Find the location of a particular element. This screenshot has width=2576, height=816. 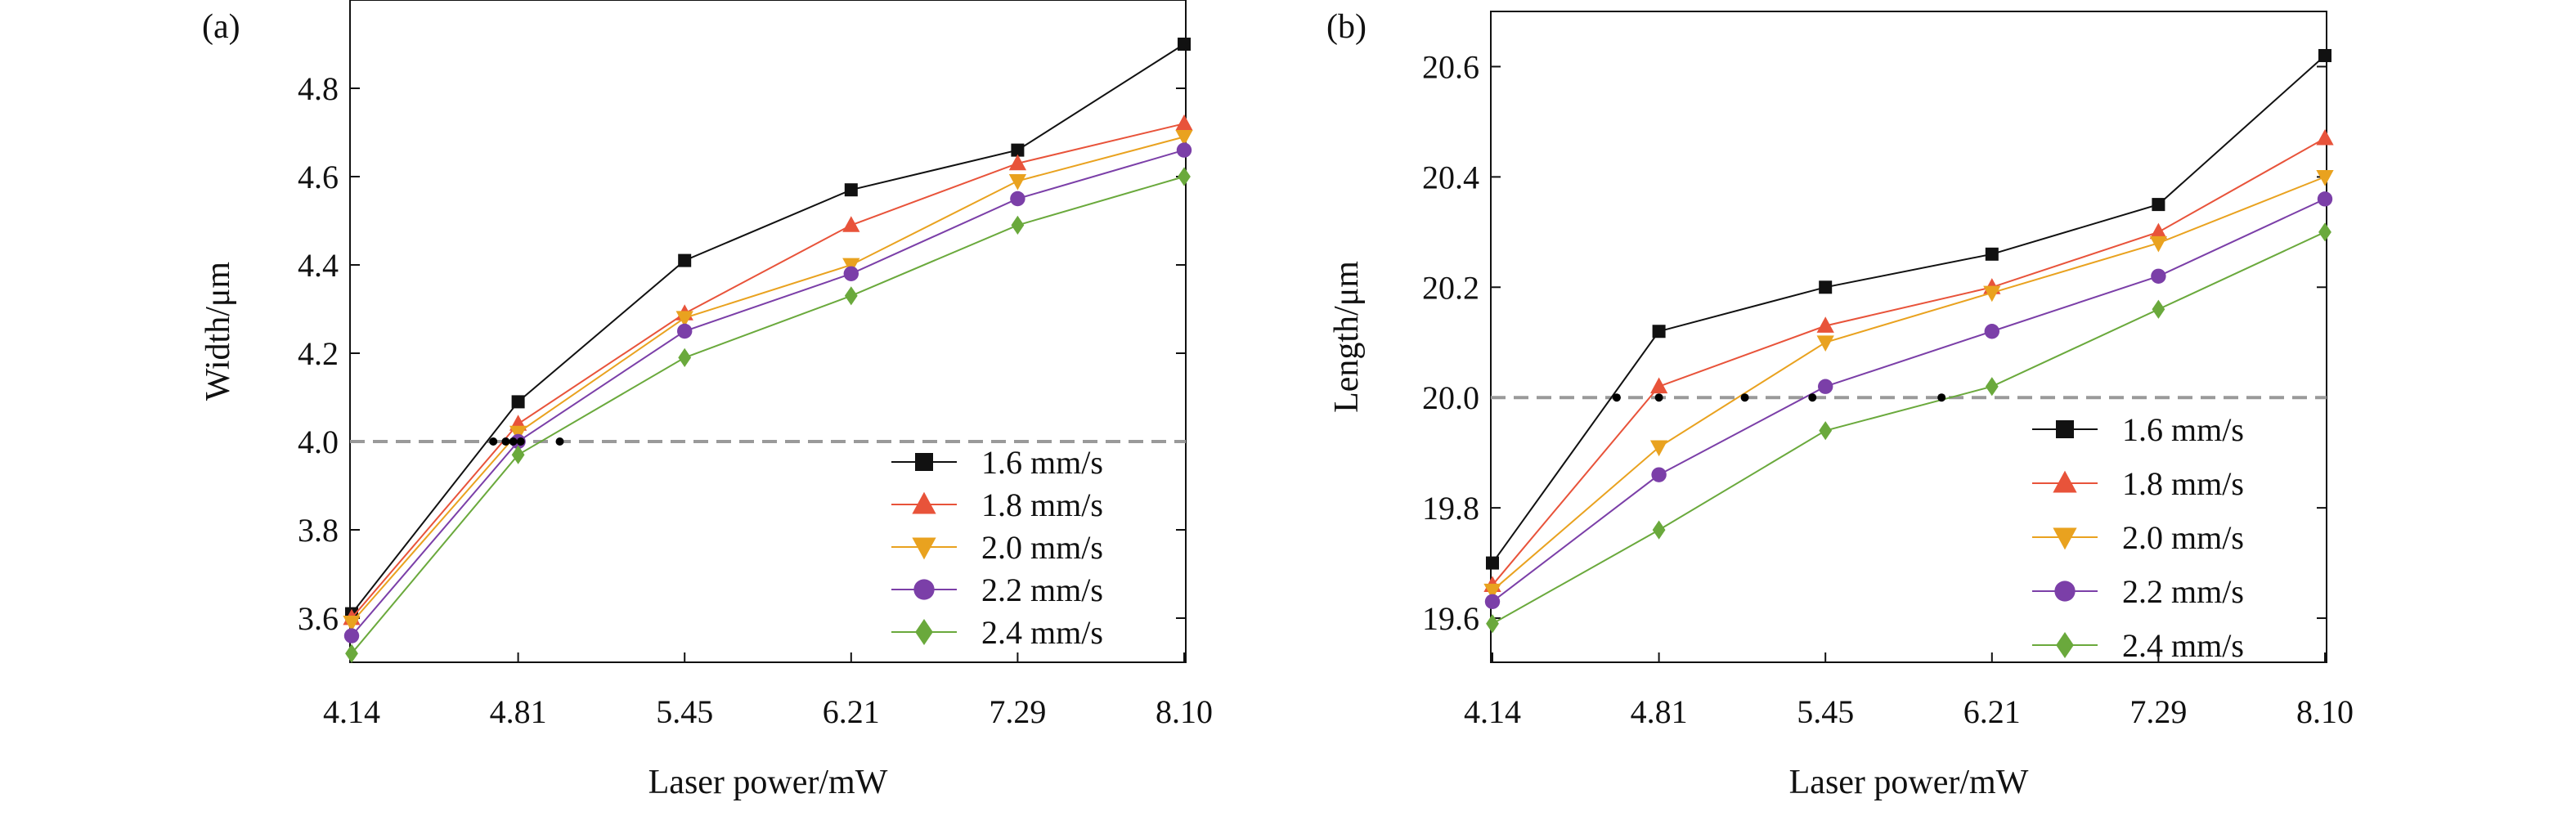

y-tick-label: 4.4 is located at coordinates (319, 266).